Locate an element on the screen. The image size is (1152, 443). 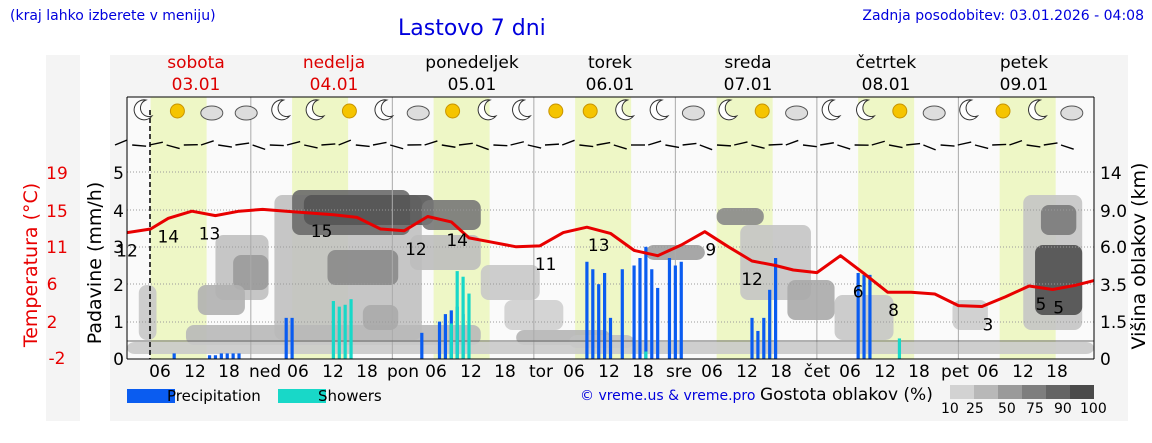
temperature-label: 11 is located at coordinates (546, 265).